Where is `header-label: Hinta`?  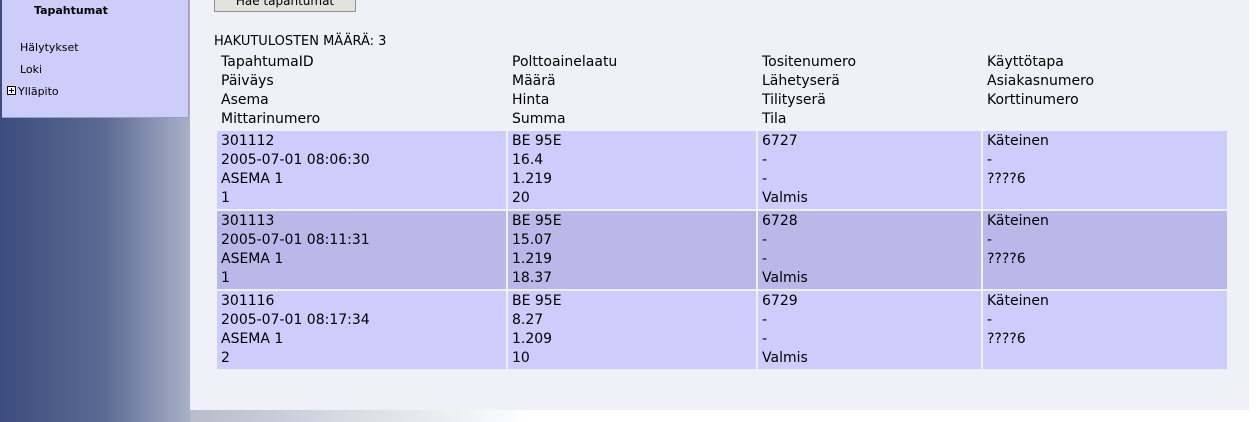 header-label: Hinta is located at coordinates (531, 100).